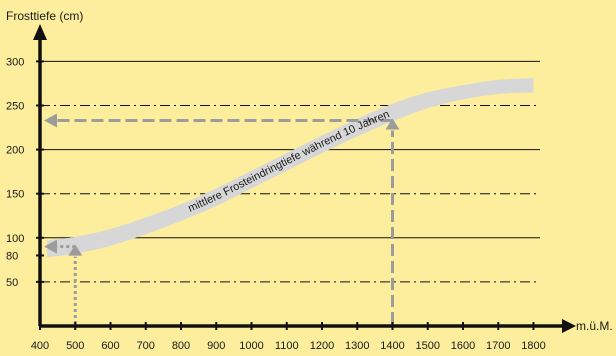 The image size is (616, 356). Describe the element at coordinates (50, 246) in the screenshot. I see `reading-500-left-arrowhead` at that location.